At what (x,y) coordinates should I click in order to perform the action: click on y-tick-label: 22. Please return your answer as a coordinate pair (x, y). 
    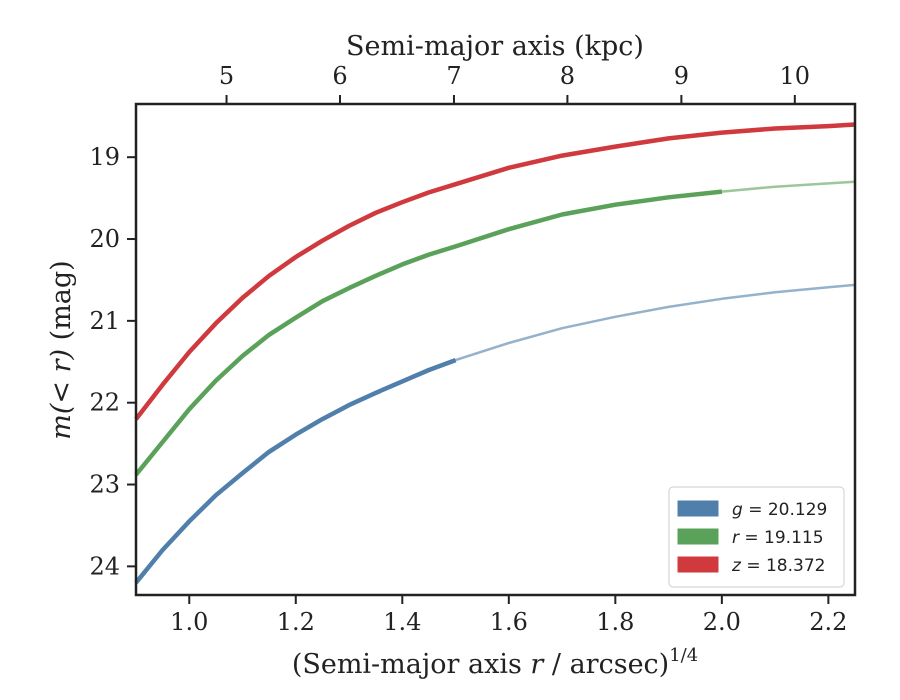
    Looking at the image, I should click on (104, 403).